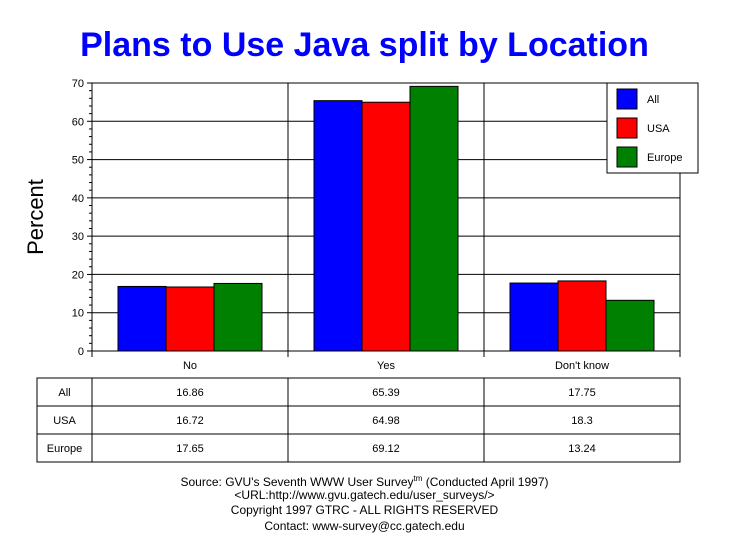 The height and width of the screenshot is (553, 729). I want to click on data-table-cell: 65.39, so click(386, 393).